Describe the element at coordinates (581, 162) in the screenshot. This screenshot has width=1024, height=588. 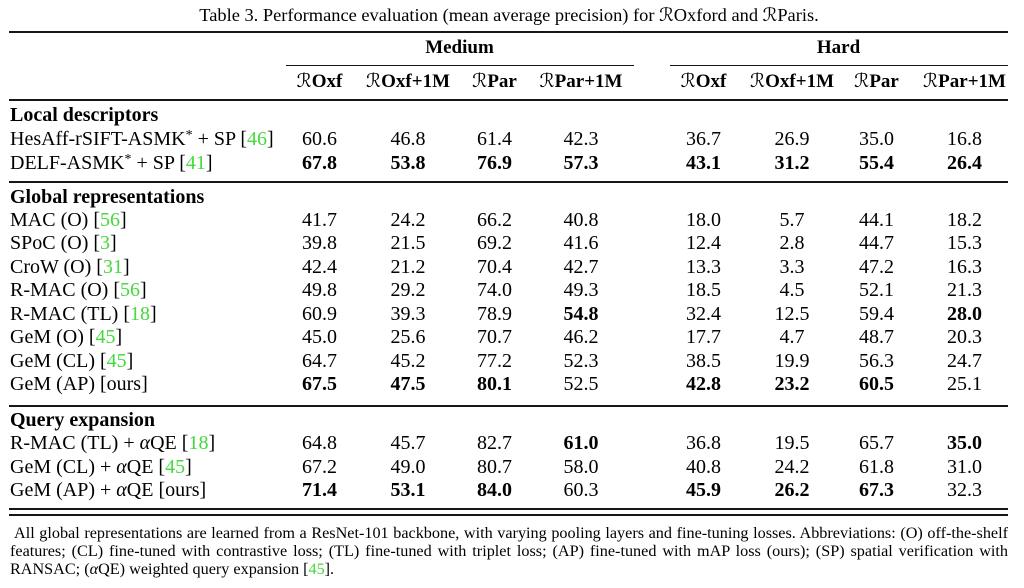
I see `value-cell: 57.3` at that location.